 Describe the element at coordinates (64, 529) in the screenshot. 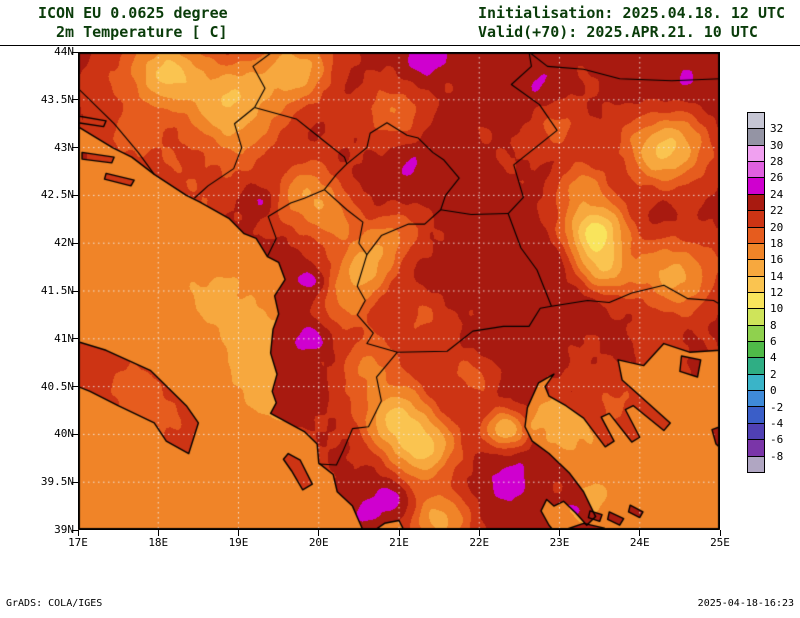

I see `y-axis-label: 39N` at that location.